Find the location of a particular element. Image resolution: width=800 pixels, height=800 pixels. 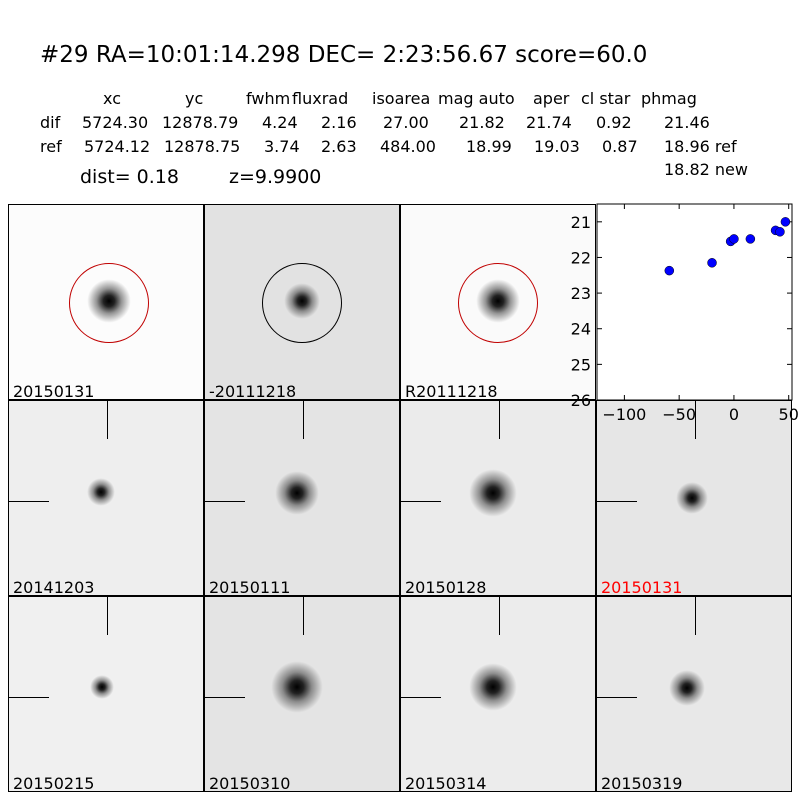

image-stamp: 20141203 is located at coordinates (106, 498).